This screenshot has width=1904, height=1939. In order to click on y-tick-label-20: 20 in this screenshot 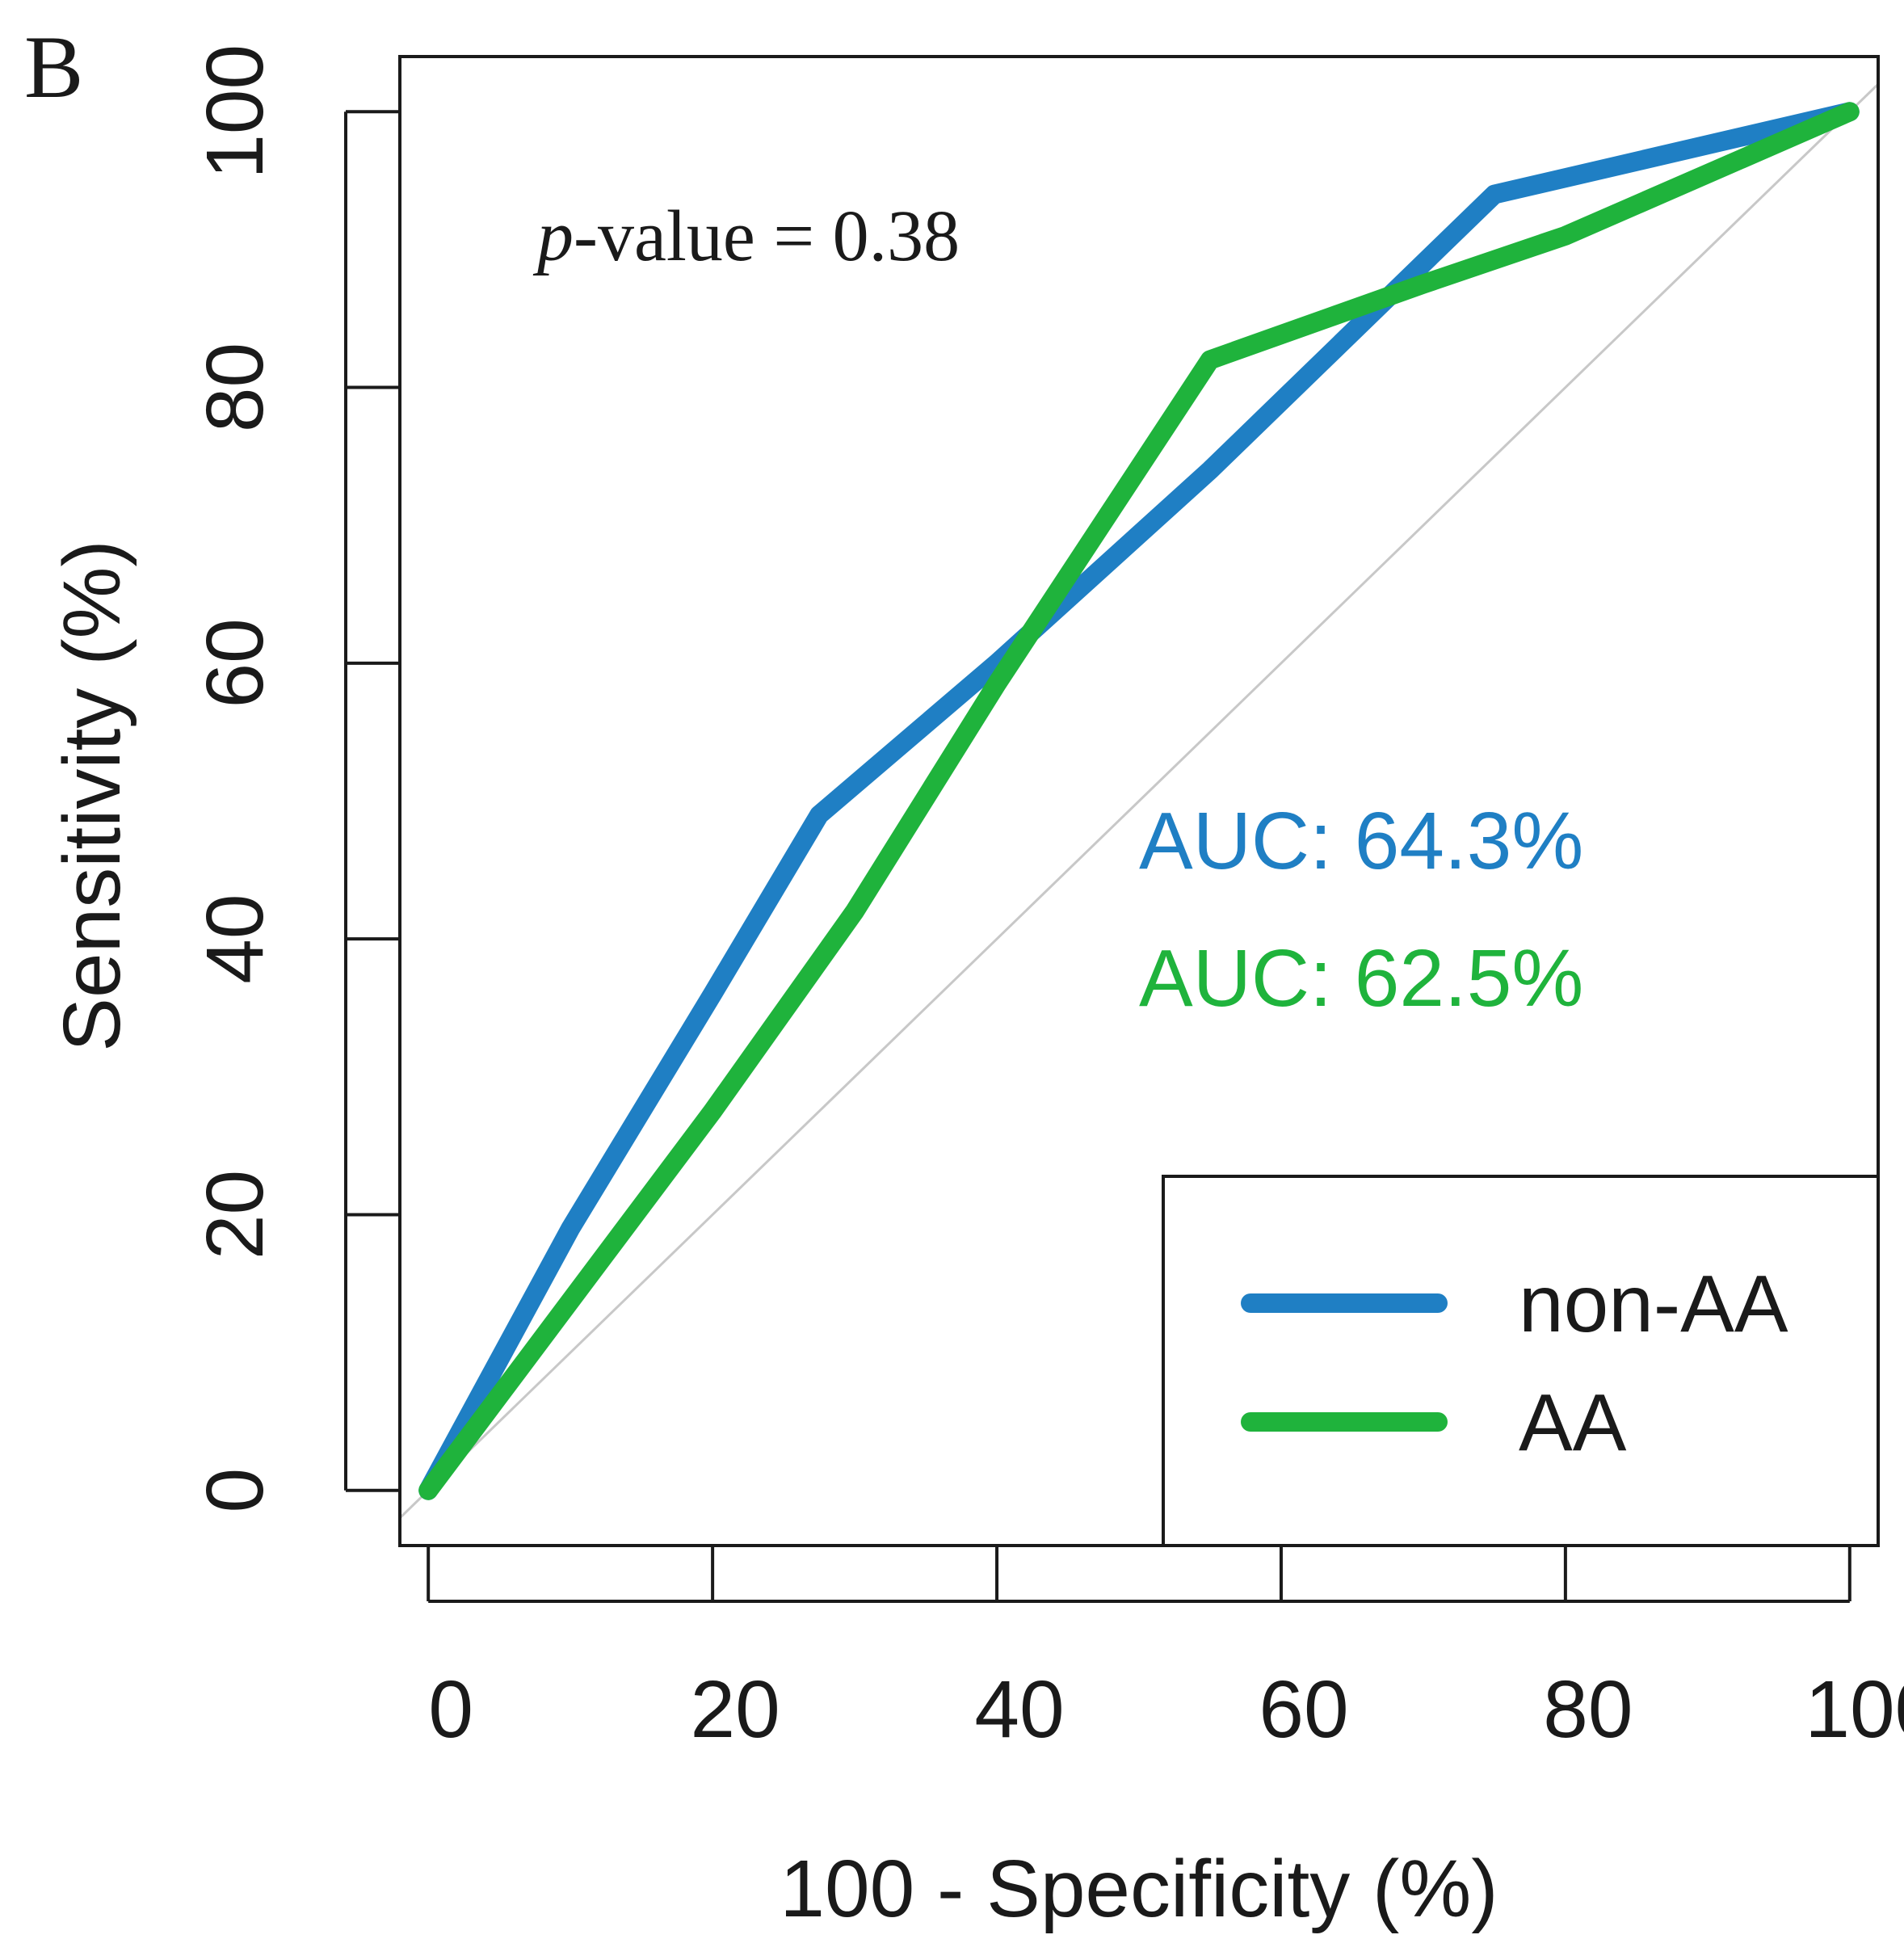, I will do `click(235, 1215)`.